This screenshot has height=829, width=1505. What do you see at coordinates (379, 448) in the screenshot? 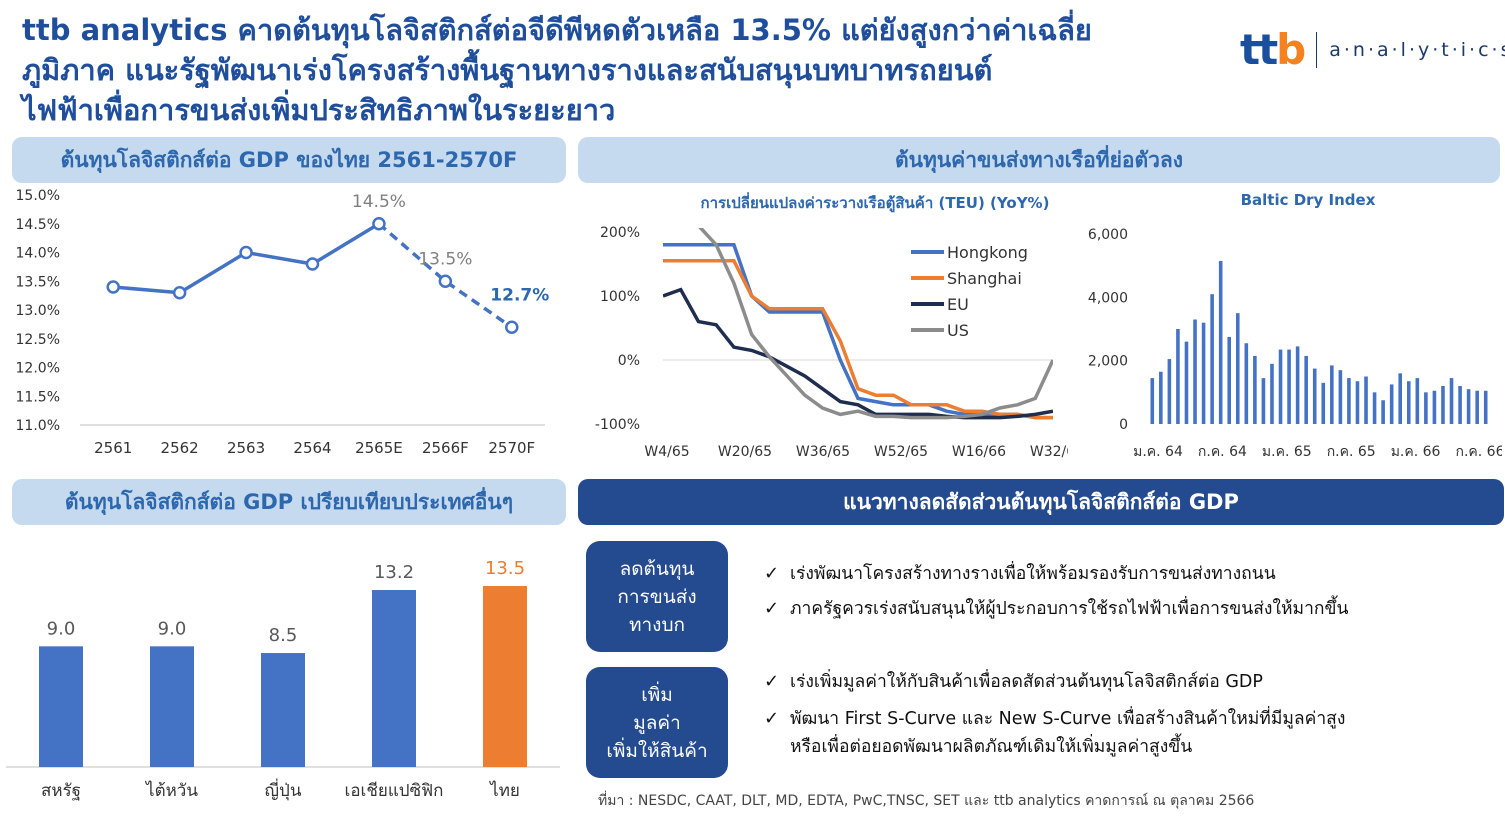
I see `x-tick-label: 2565E` at bounding box center [379, 448].